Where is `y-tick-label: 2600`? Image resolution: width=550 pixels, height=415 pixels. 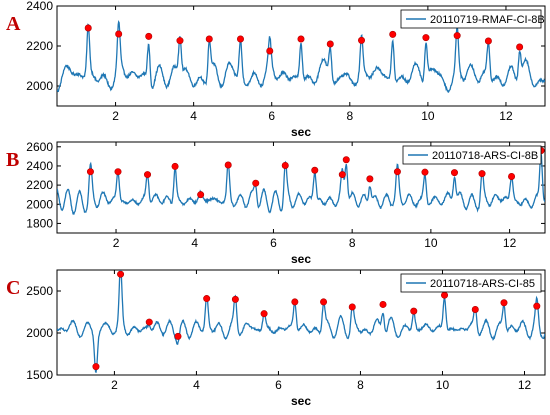
y-tick-label: 2600 is located at coordinates (39, 147).